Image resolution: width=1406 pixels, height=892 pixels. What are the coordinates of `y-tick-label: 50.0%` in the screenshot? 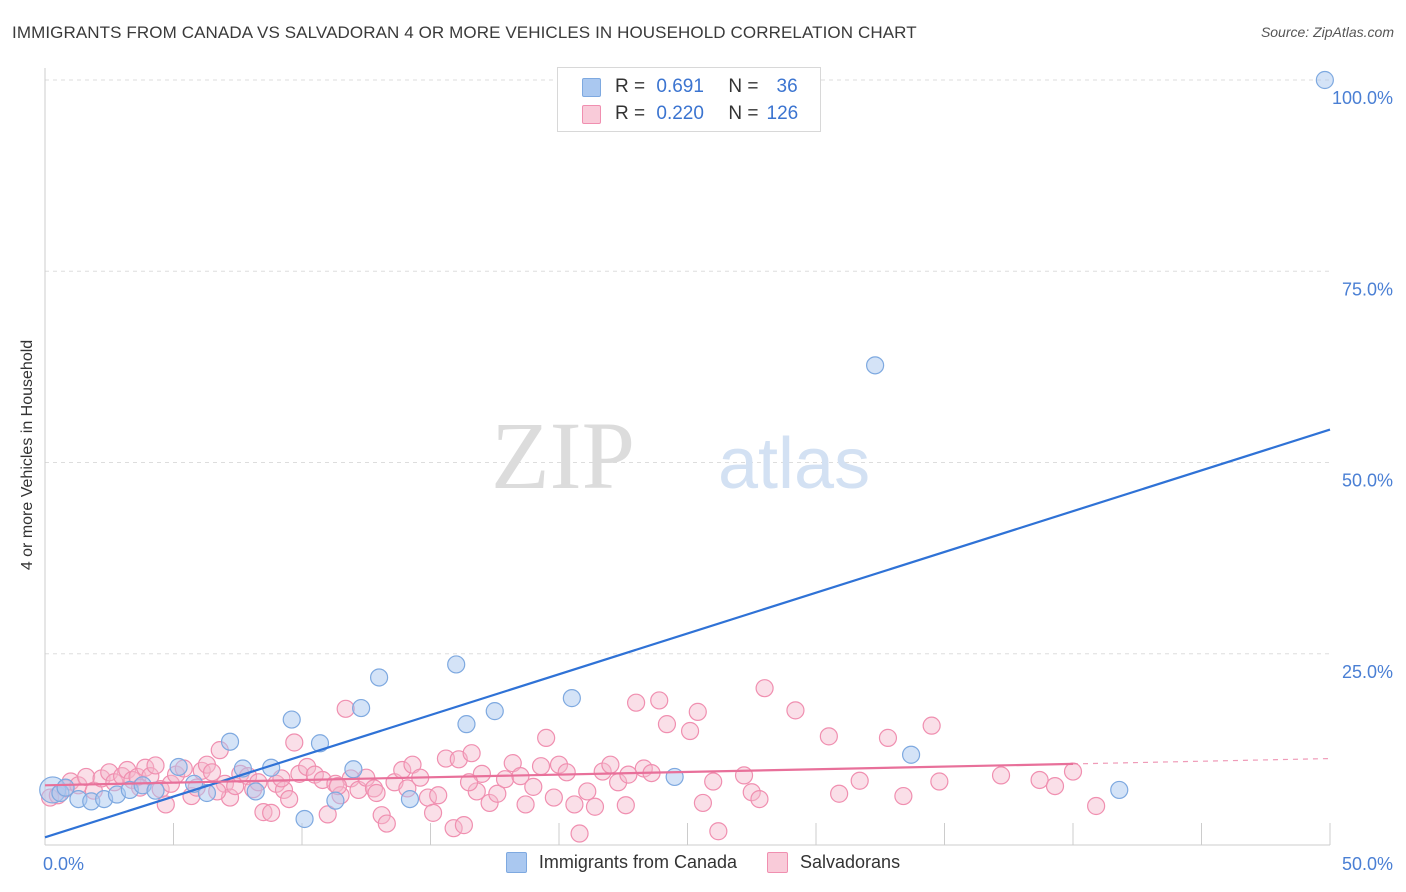 It's located at (1367, 481).